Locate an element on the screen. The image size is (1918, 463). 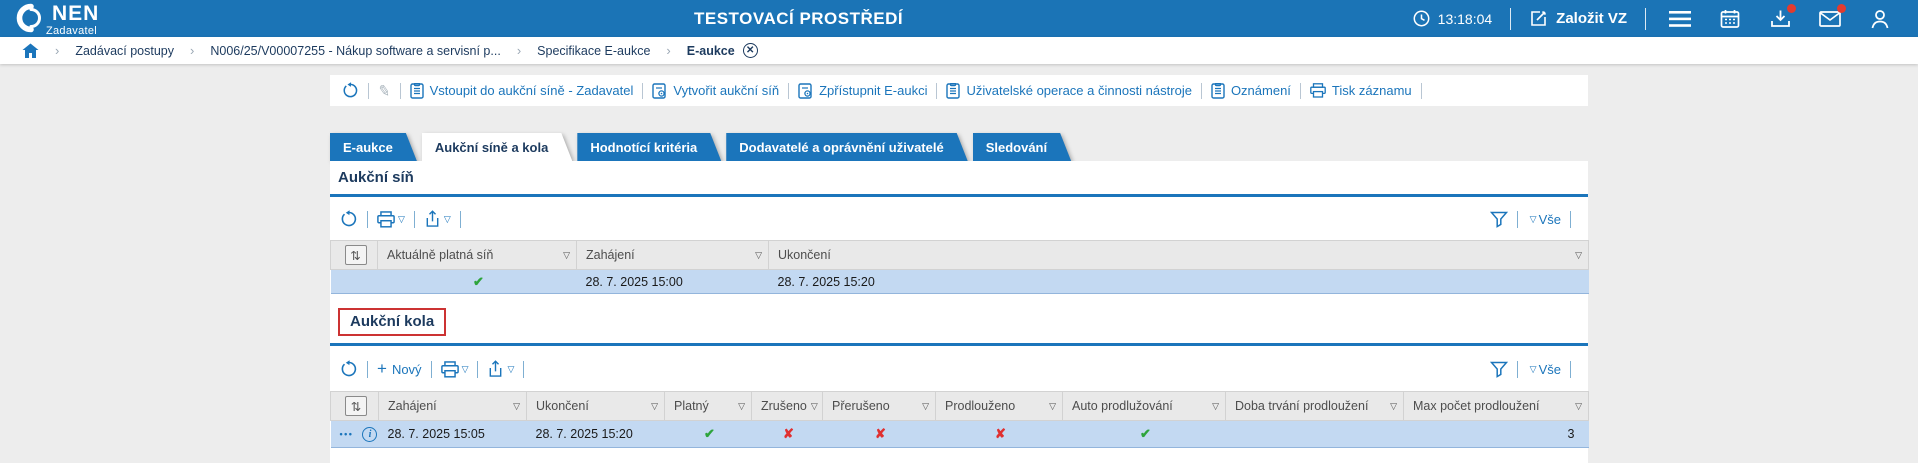
tab-hodnotici-kriteria: Hodnotící kritéria is located at coordinates (649, 147).